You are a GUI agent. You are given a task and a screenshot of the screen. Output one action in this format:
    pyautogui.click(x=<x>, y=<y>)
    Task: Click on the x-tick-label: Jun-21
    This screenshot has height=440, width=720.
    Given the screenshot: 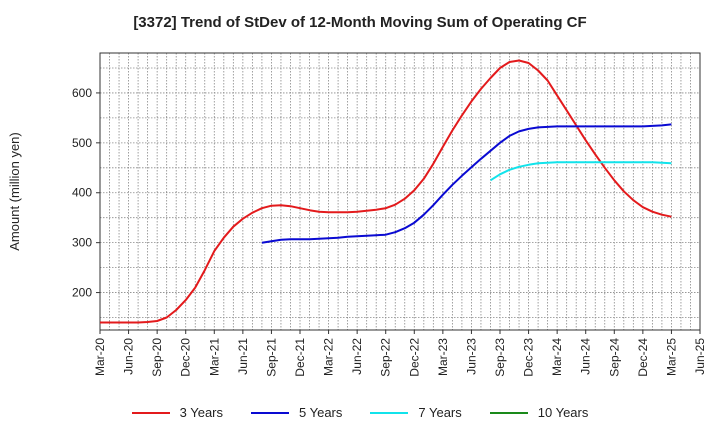 What is the action you would take?
    pyautogui.click(x=243, y=356)
    